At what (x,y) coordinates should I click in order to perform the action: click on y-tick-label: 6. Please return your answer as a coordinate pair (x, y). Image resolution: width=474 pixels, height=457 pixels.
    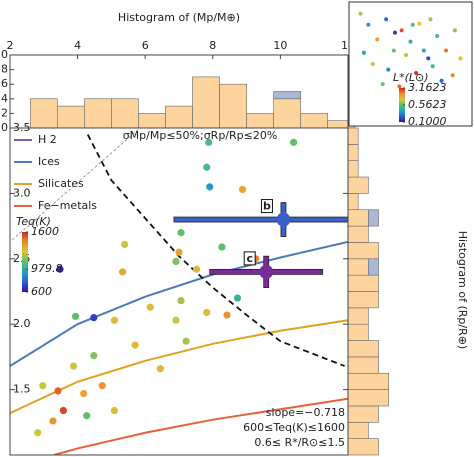
    Looking at the image, I should click on (4, 83).